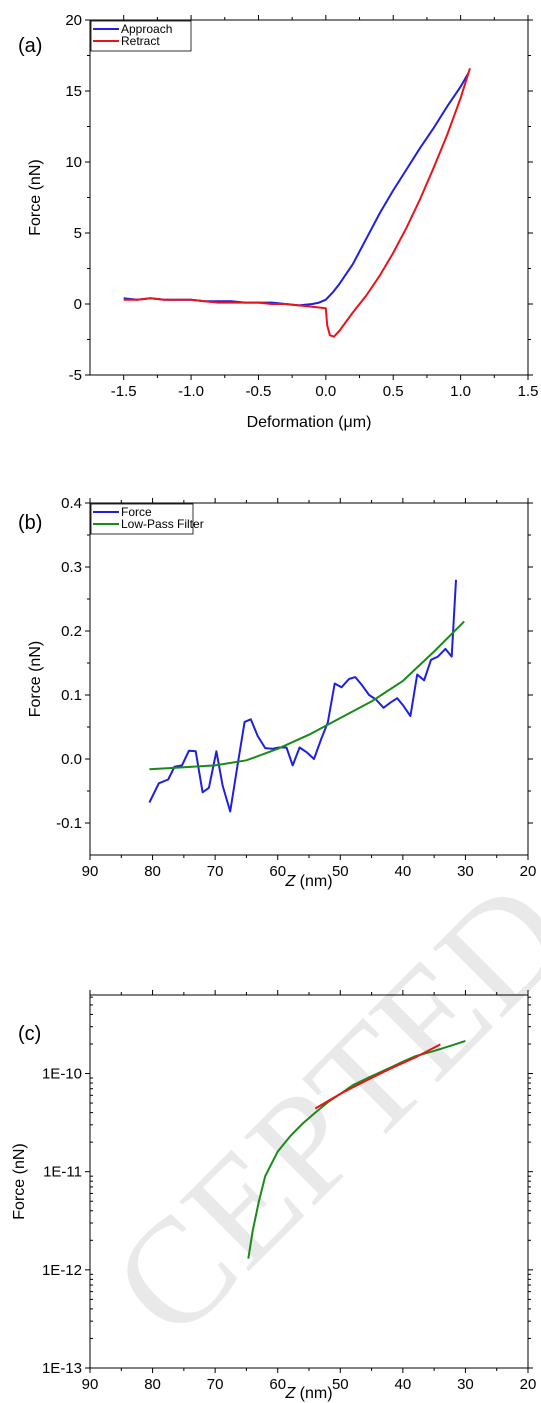  Describe the element at coordinates (73, 20) in the screenshot. I see `y-tick-label: 20` at that location.